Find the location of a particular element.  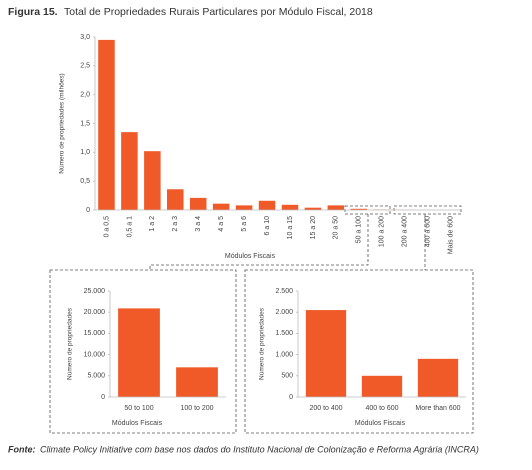

y-tick-label: 2.500 is located at coordinates (284, 291).